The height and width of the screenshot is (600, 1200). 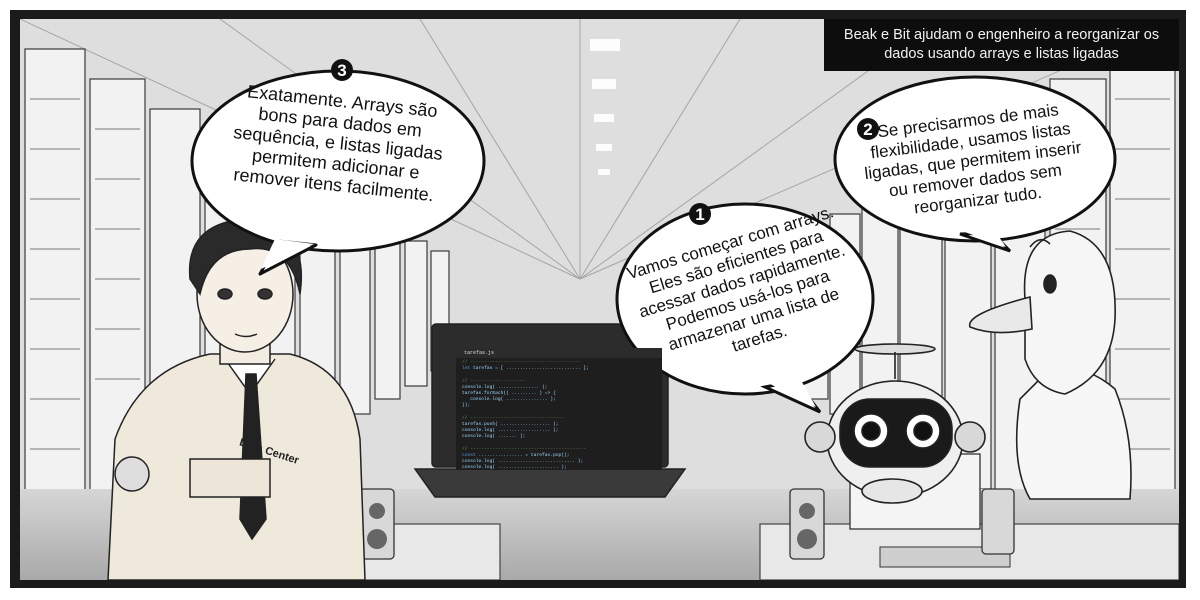 What do you see at coordinates (1050, 365) in the screenshot?
I see `duck-beak` at bounding box center [1050, 365].